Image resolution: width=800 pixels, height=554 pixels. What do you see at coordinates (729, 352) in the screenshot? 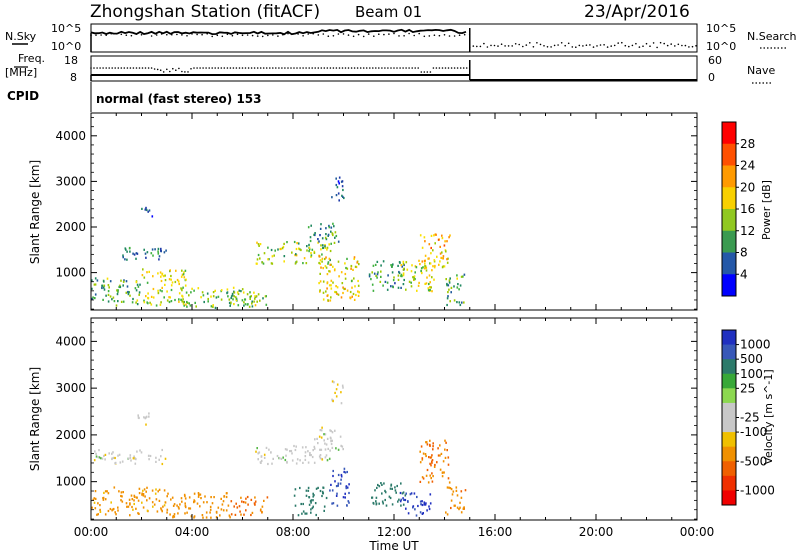
I see `velocity-colorbar-swatch` at bounding box center [729, 352].